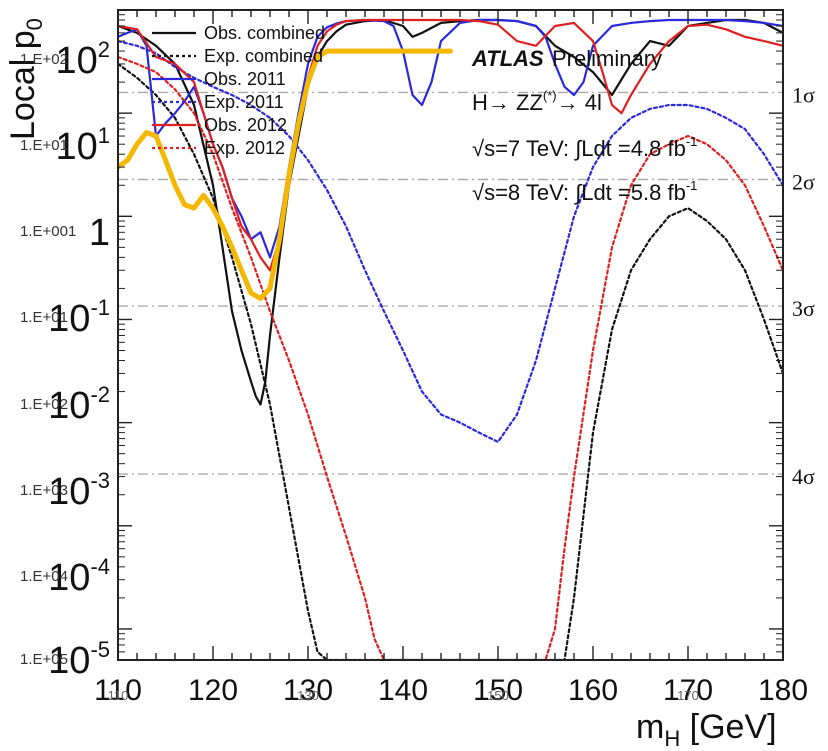 Image resolution: width=828 pixels, height=751 pixels. I want to click on legend-label: Obs. 2012, so click(245, 125).